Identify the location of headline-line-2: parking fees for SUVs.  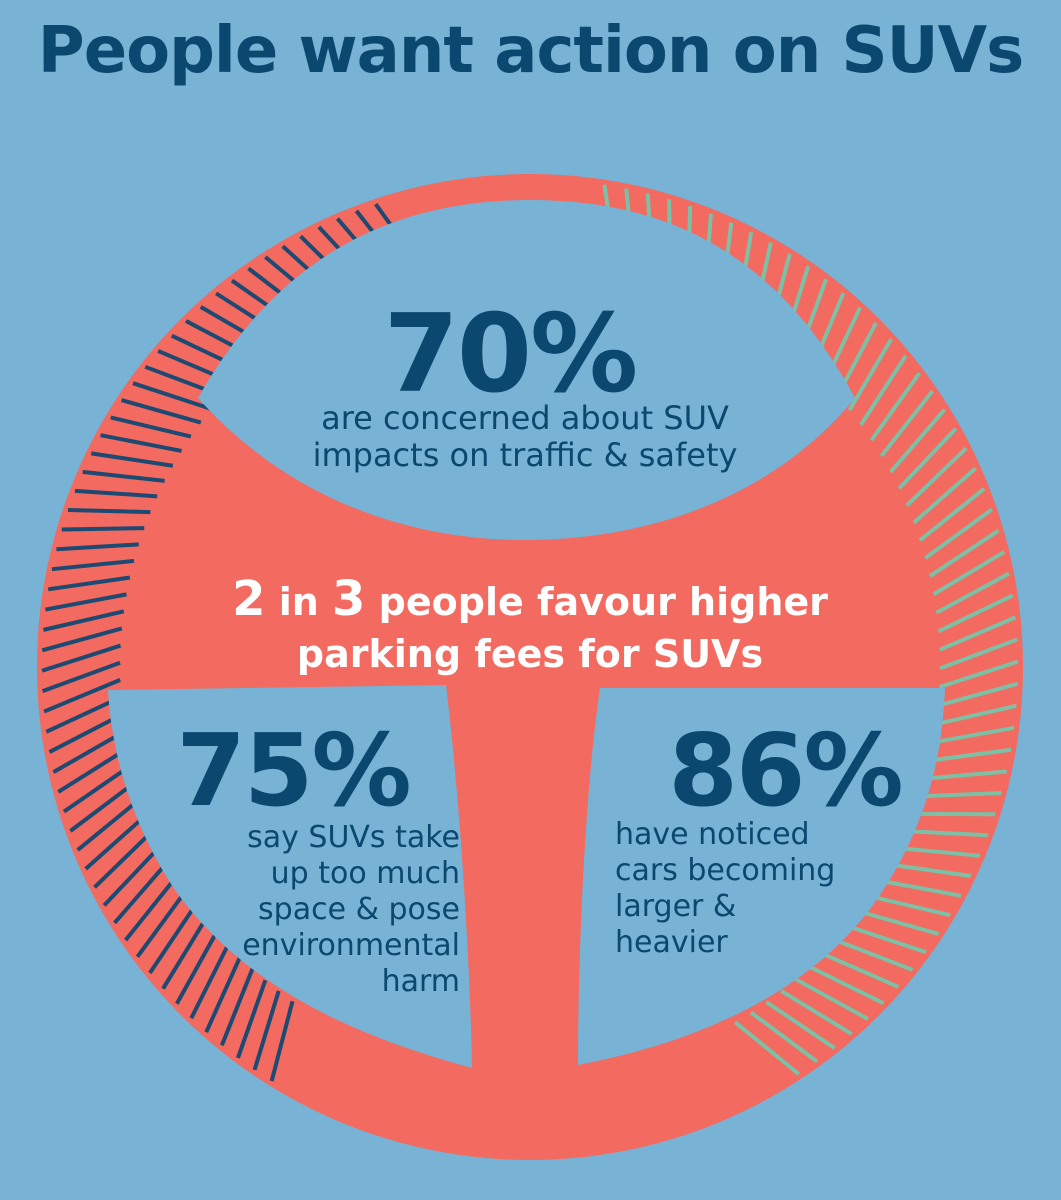
(530, 654).